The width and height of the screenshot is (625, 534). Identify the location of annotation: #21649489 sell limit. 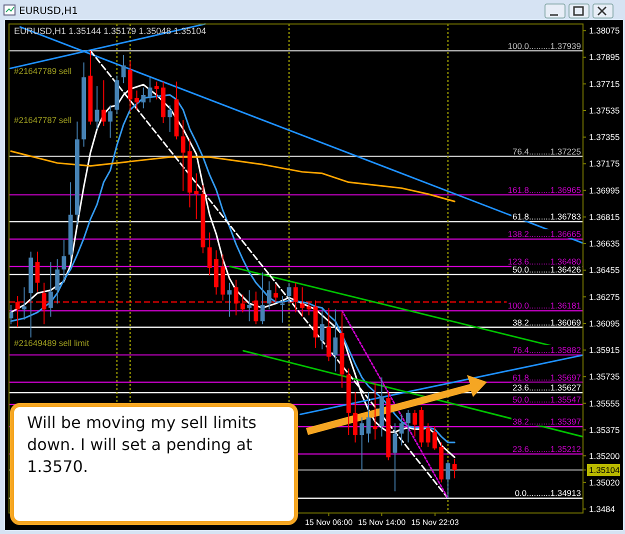
(52, 343).